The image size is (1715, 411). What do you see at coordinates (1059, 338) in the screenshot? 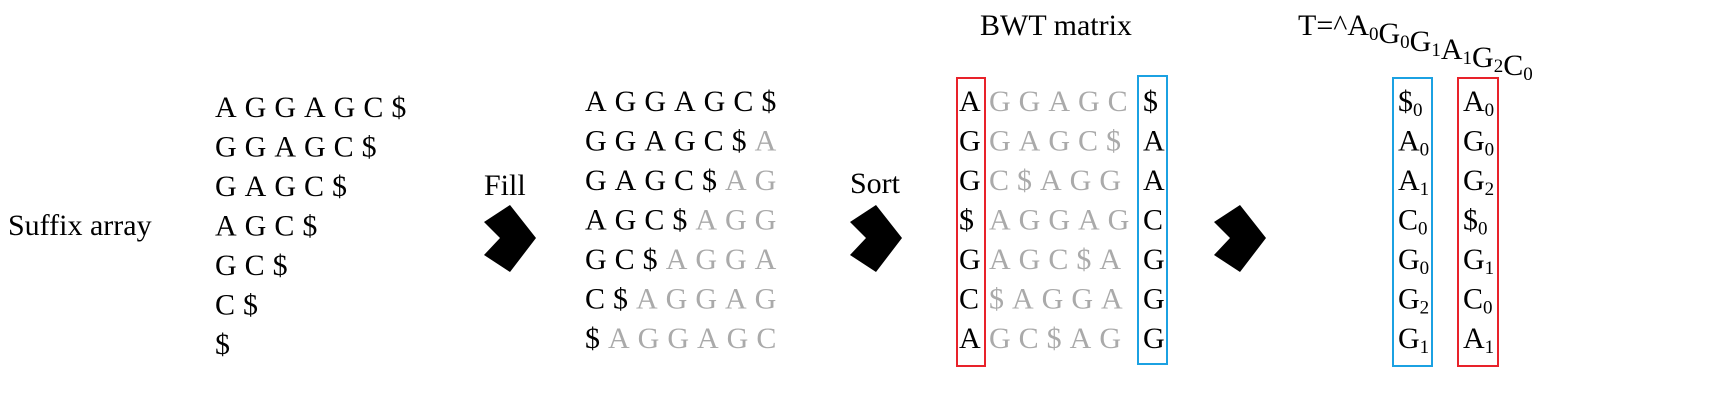
I see `middle-chars: GC$AG` at bounding box center [1059, 338].